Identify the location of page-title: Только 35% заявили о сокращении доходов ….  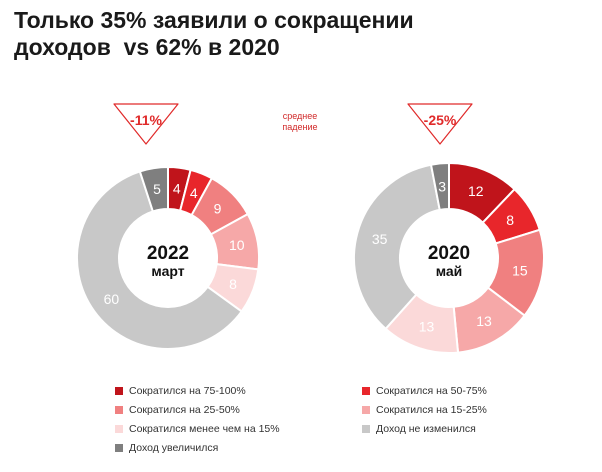
(214, 34).